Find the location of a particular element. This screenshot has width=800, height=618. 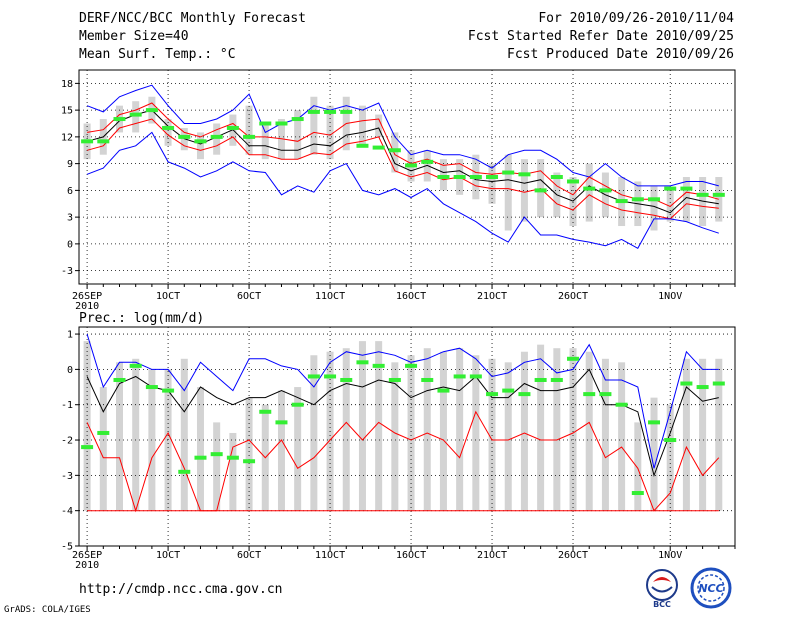

source-url: http://cmdp.ncc.cma.gov.cn is located at coordinates (181, 589).